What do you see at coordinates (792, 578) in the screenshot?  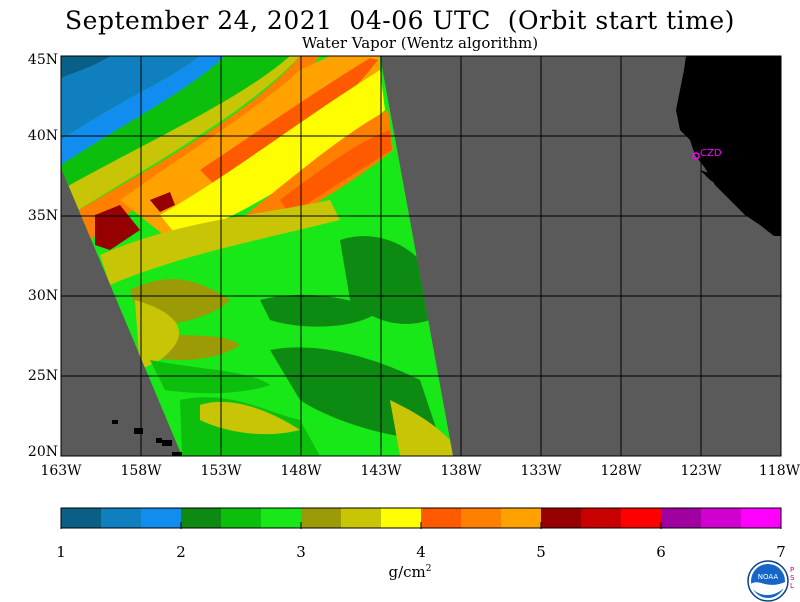 I see `psl-side-text: P S L` at bounding box center [792, 578].